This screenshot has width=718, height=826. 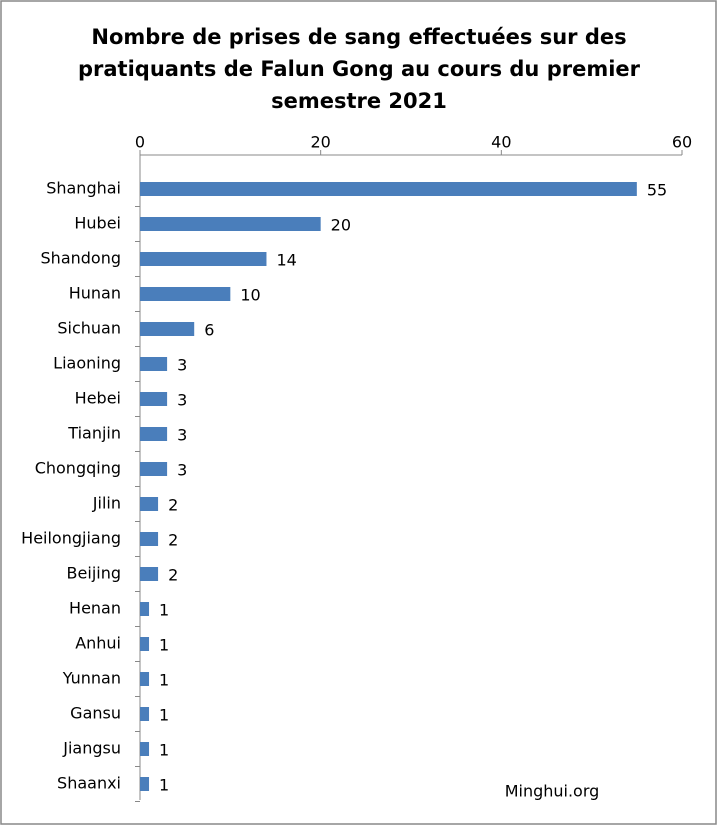 I want to click on y-tick-label: Beijing, so click(x=94, y=573).